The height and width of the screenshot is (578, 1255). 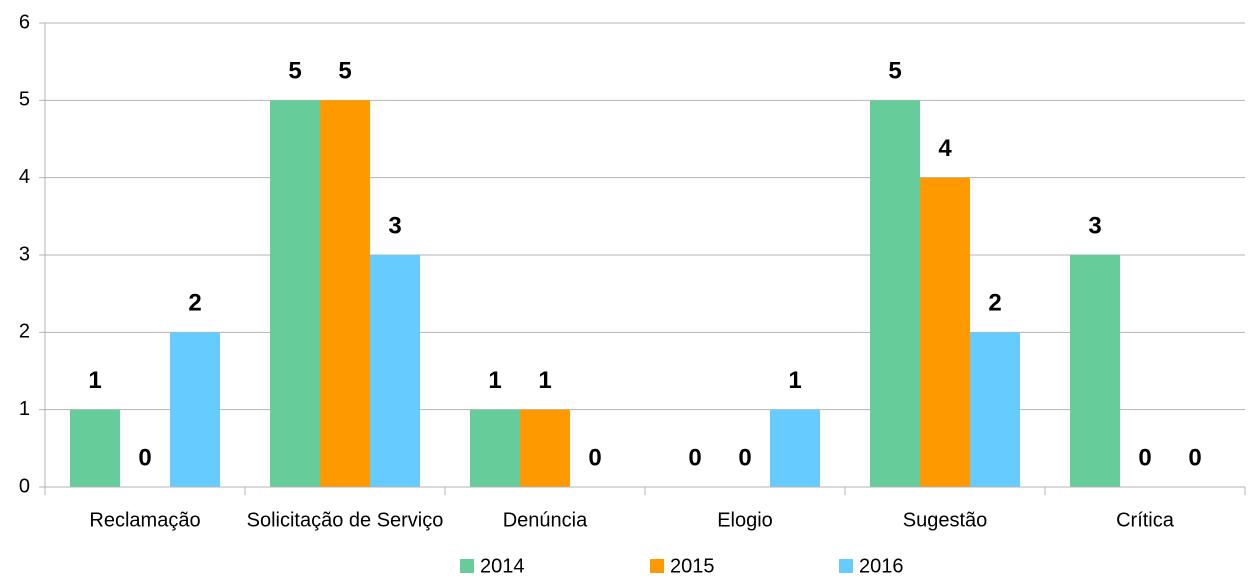 What do you see at coordinates (144, 520) in the screenshot?
I see `x-tick-label: Reclamação` at bounding box center [144, 520].